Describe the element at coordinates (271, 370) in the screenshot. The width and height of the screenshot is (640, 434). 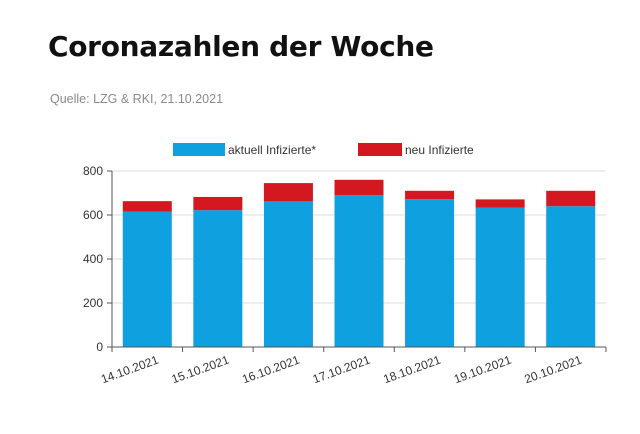
I see `x-tick-label: 16.10.2021` at that location.